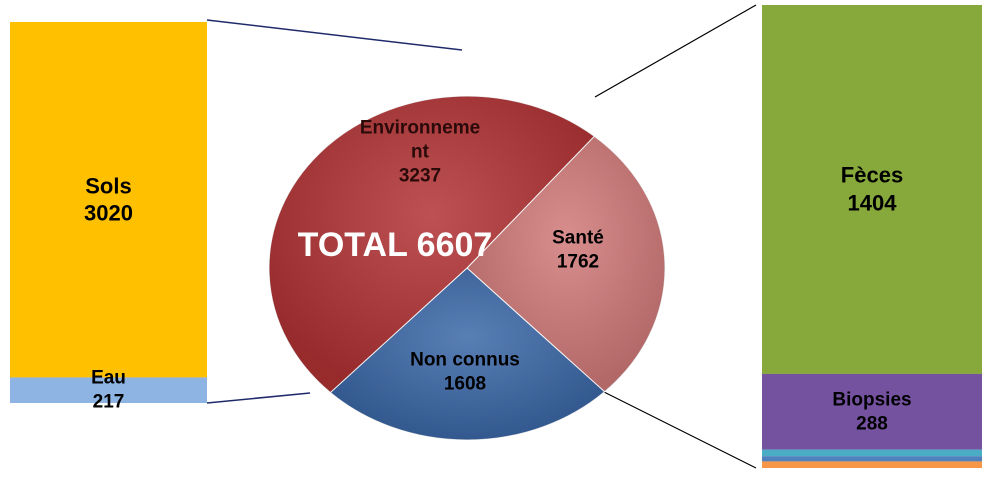  I want to click on slice-label: Non connus 1608, so click(465, 372).